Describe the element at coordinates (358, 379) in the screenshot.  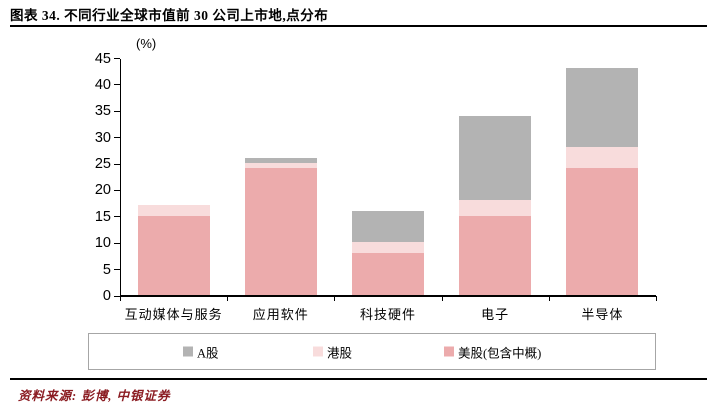
I see `footer-divider` at that location.